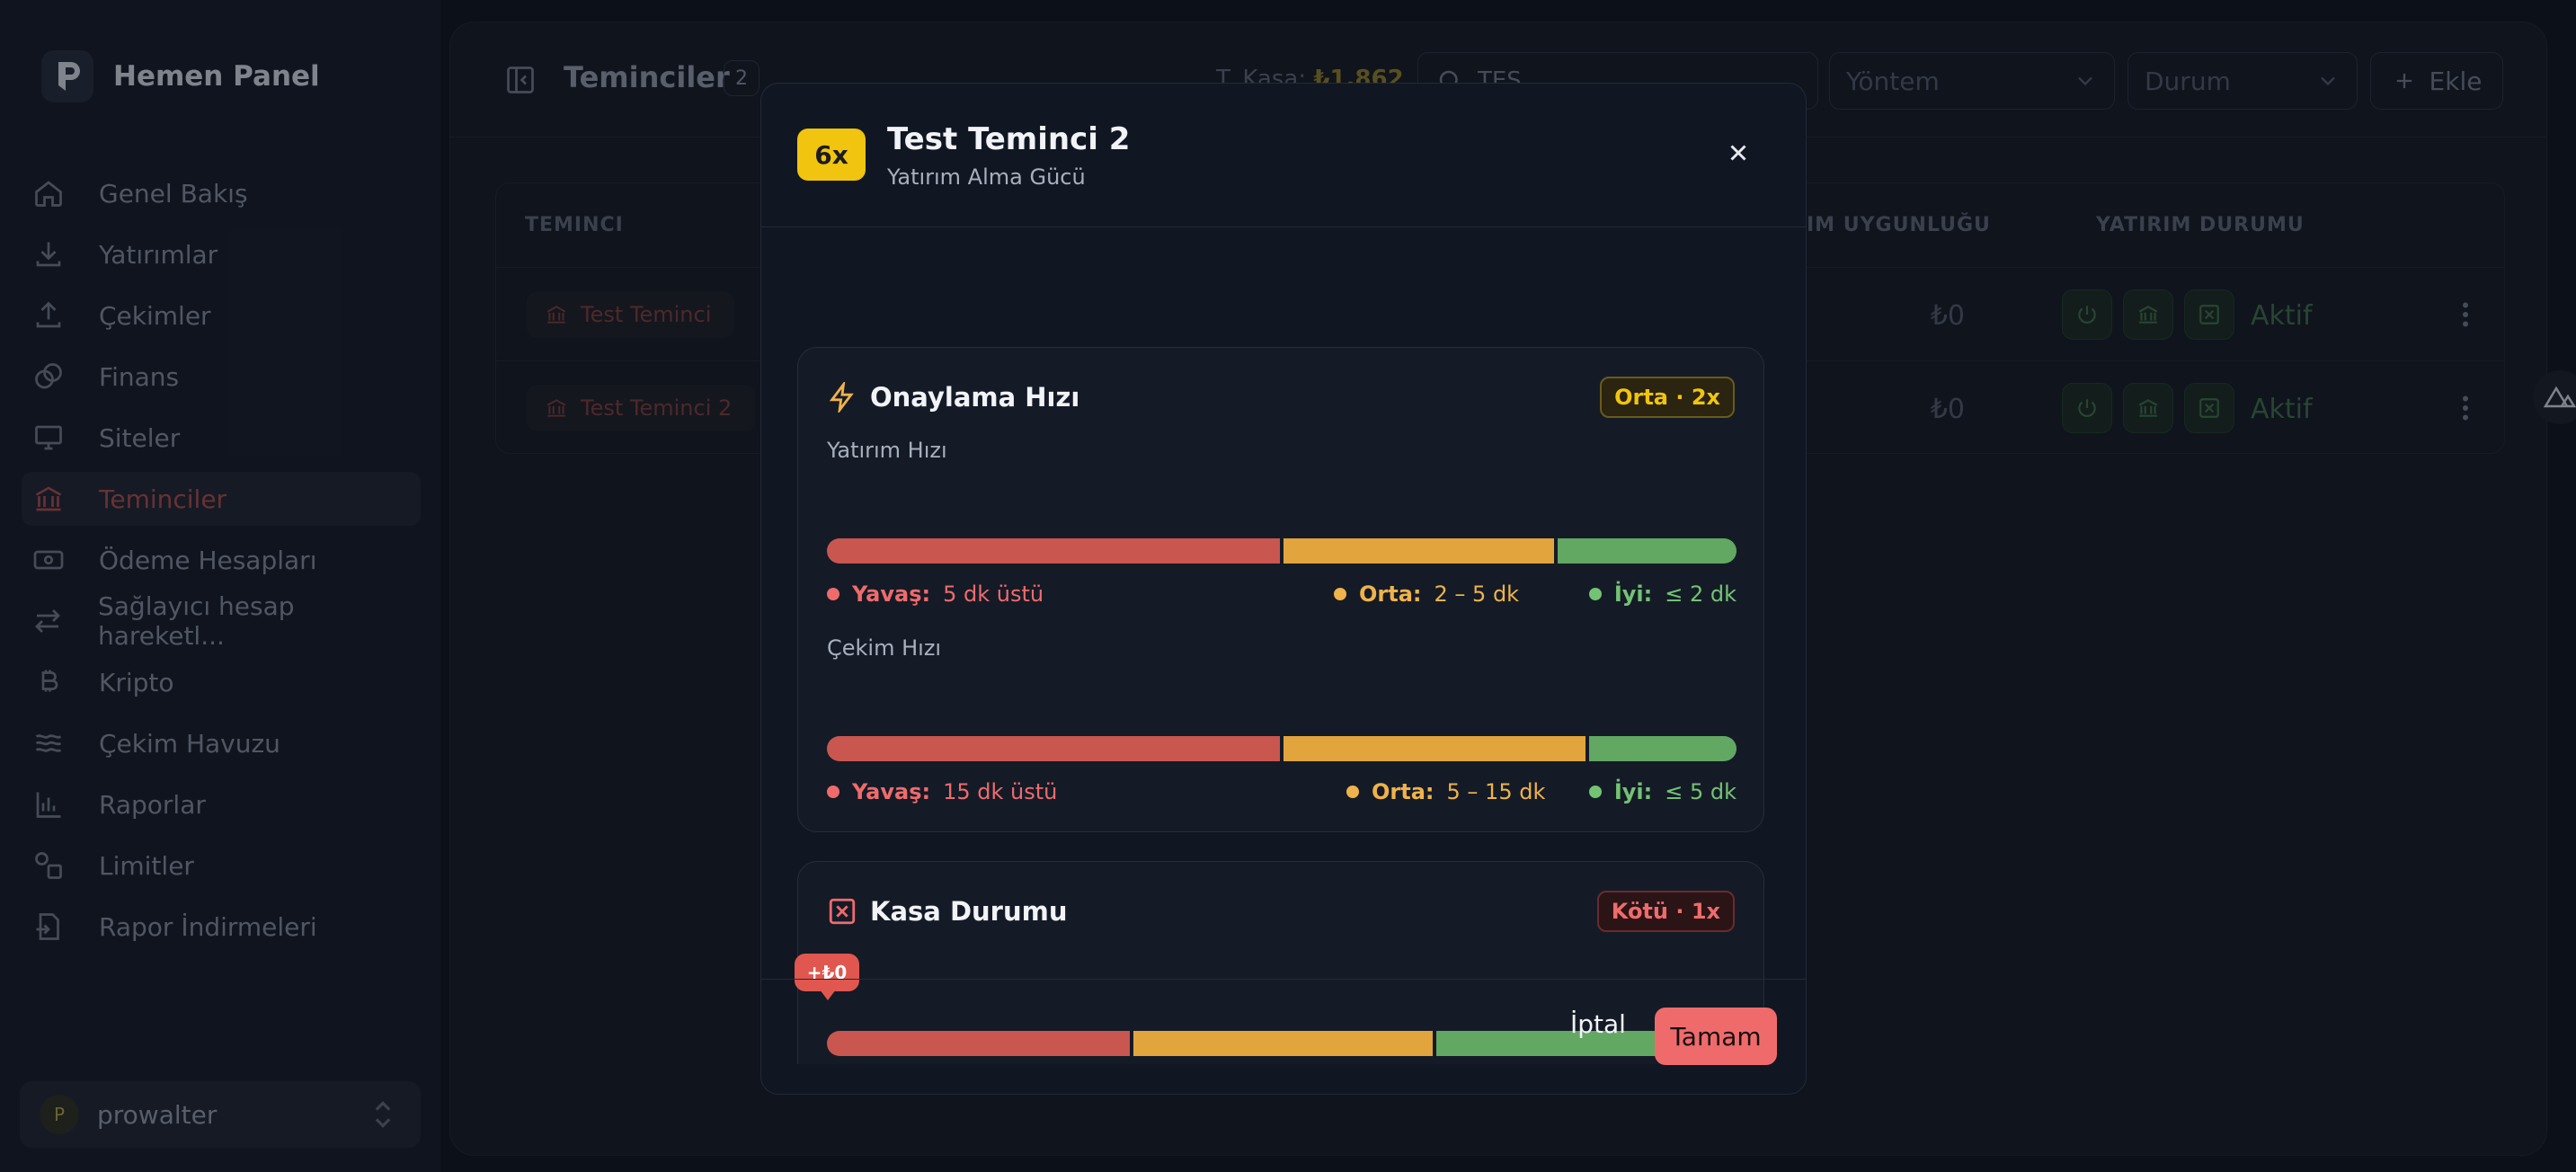 The width and height of the screenshot is (2576, 1172). Describe the element at coordinates (942, 791) in the screenshot. I see `legend-slow: Yavaş: 15 dk üstü` at that location.